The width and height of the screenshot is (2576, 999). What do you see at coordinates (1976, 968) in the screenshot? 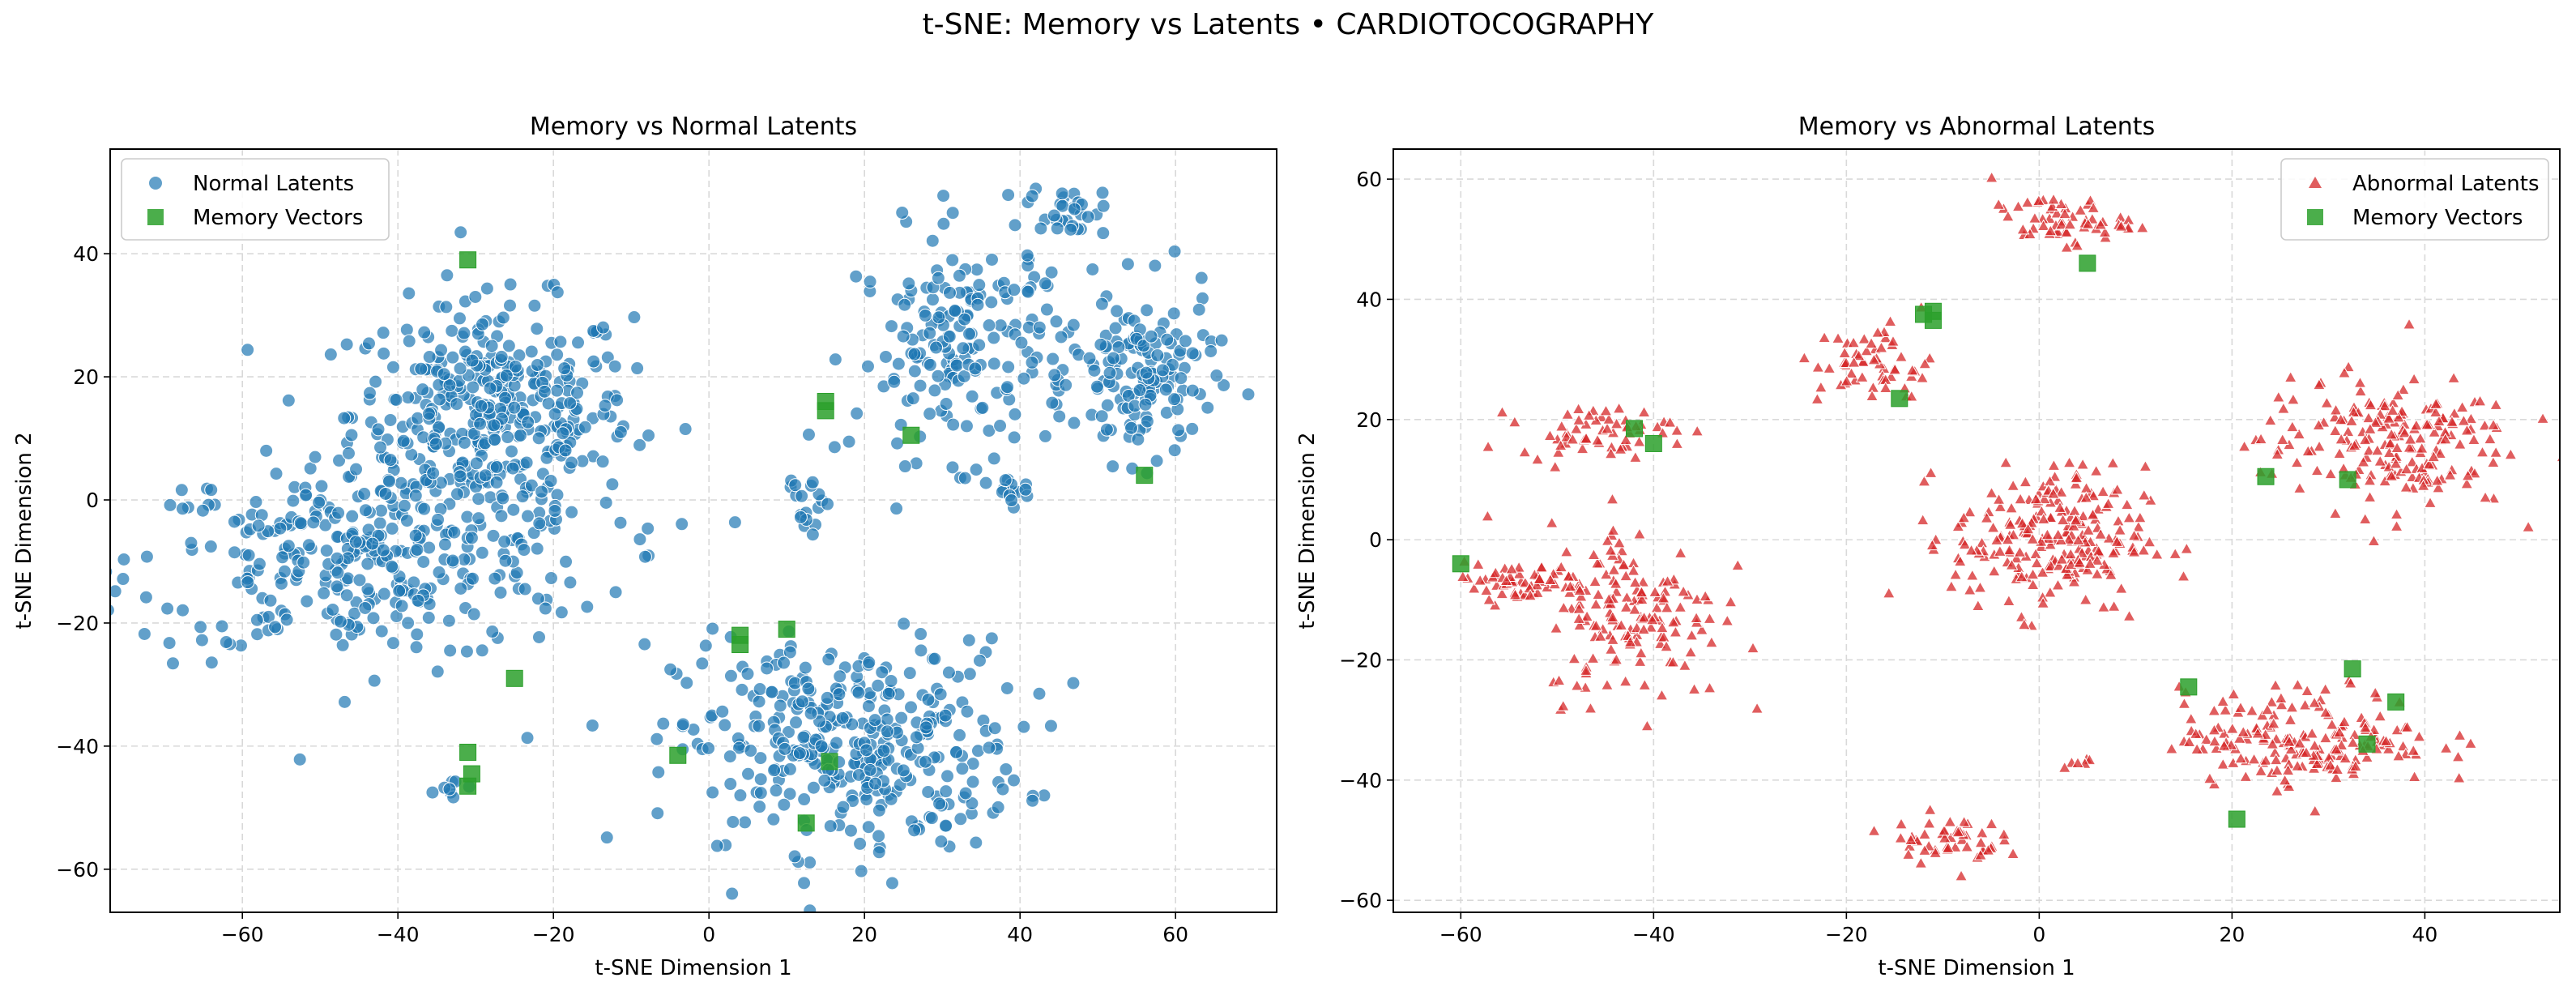
I see `x-axis-label: t-SNE Dimension 1` at bounding box center [1976, 968].